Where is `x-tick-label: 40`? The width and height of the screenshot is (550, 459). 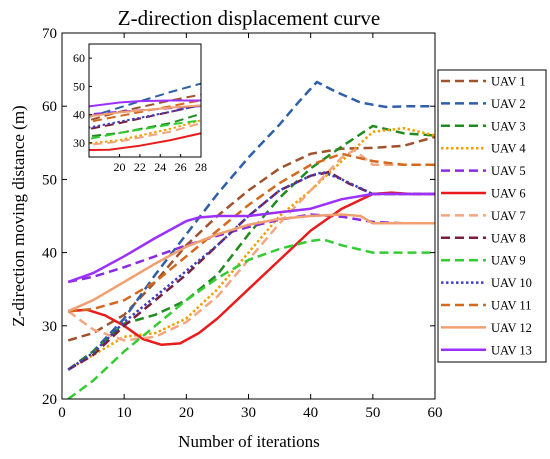
x-tick-label: 40 is located at coordinates (310, 413).